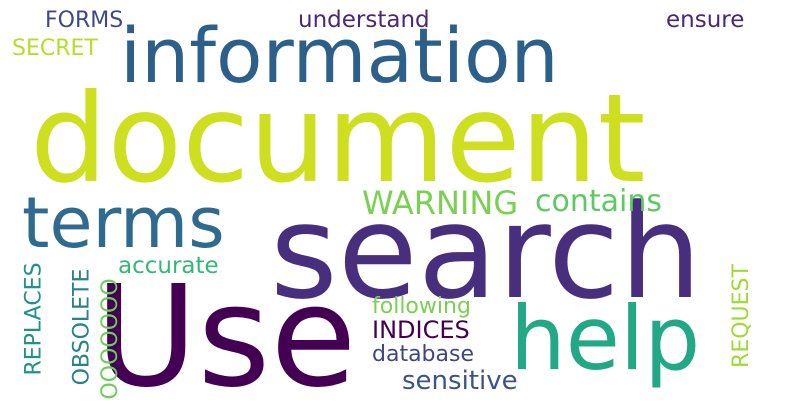 The width and height of the screenshot is (790, 405). I want to click on word-use: Use, so click(226, 330).